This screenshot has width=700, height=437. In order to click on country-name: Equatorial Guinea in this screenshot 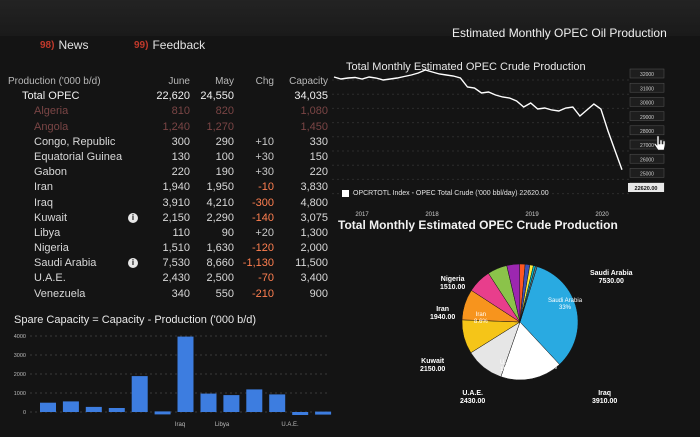, I will do `click(78, 156)`.